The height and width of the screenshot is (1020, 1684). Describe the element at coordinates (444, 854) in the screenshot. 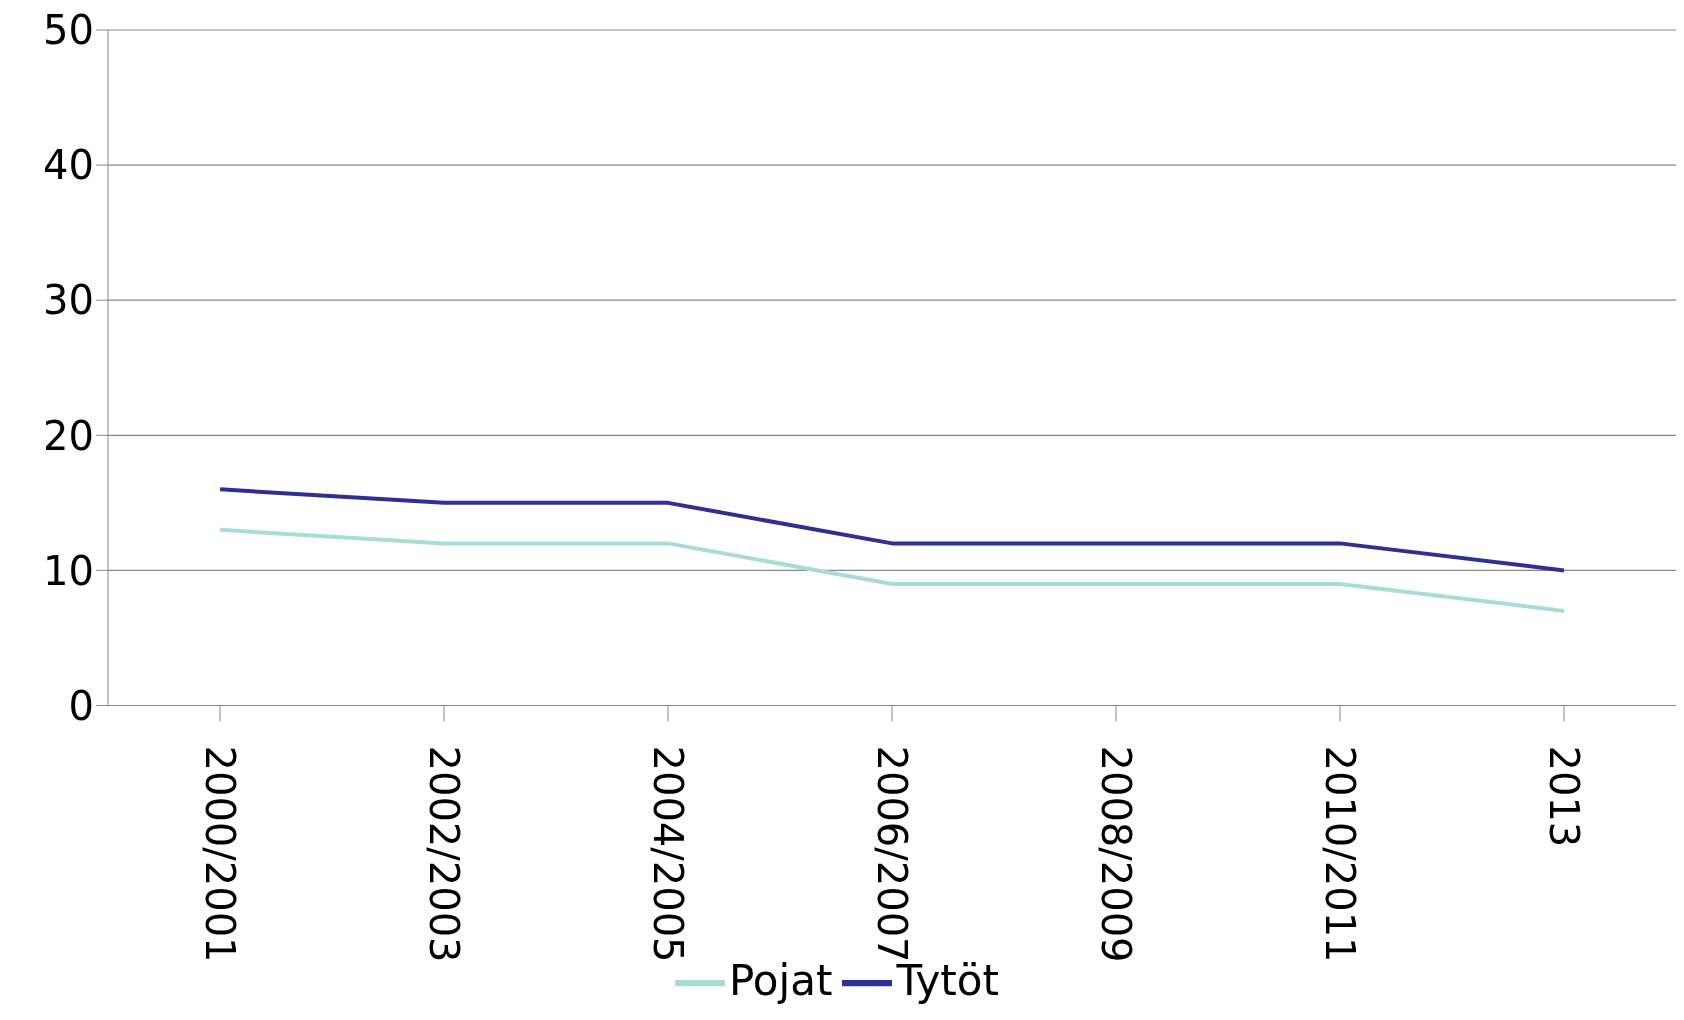

I see `x-tick-label: 2002/2003` at that location.